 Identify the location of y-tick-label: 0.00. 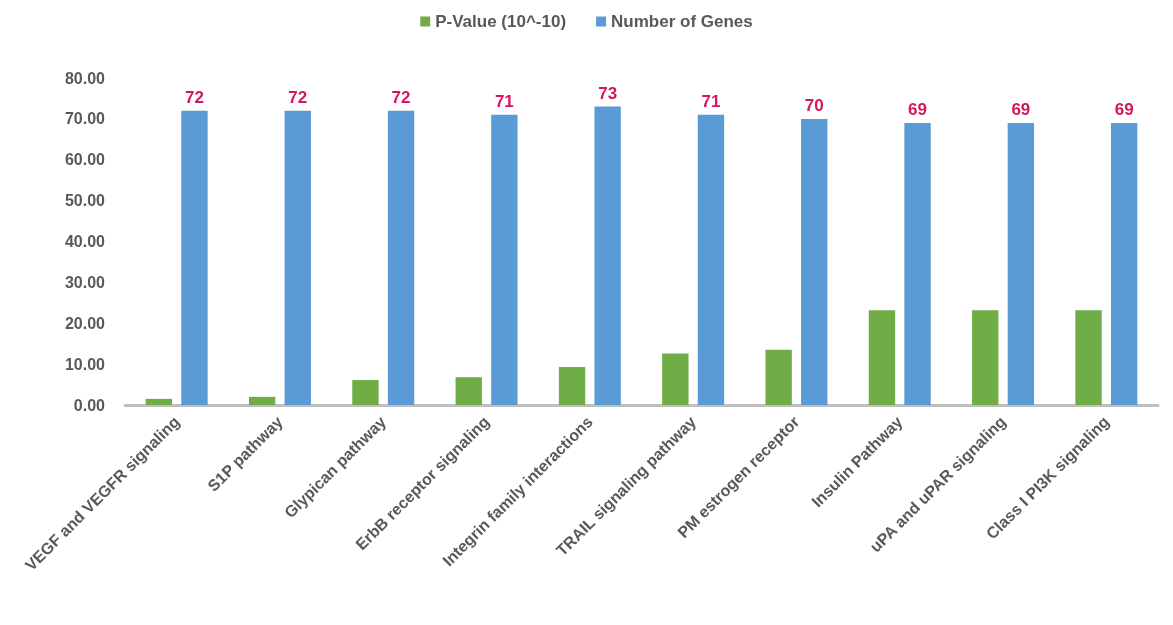
(89, 405).